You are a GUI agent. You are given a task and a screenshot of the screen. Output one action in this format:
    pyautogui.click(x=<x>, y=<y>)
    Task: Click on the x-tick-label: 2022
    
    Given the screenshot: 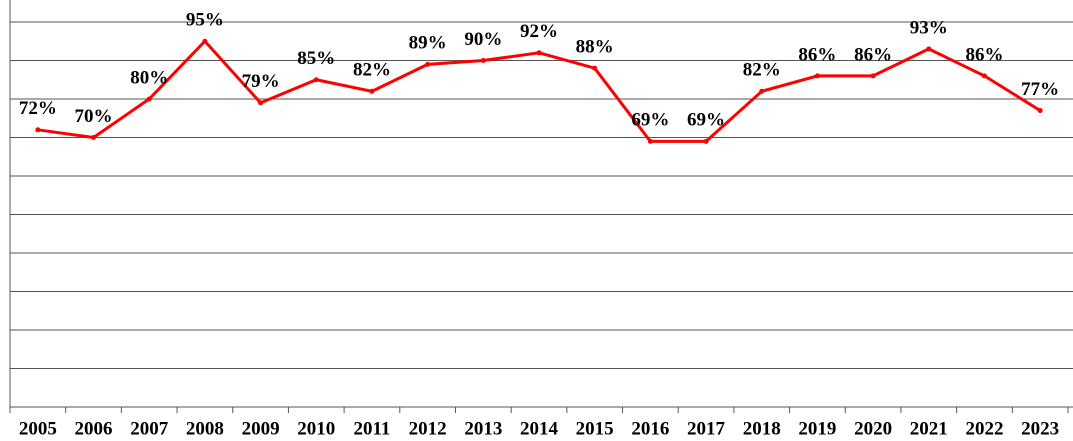 What is the action you would take?
    pyautogui.click(x=984, y=428)
    